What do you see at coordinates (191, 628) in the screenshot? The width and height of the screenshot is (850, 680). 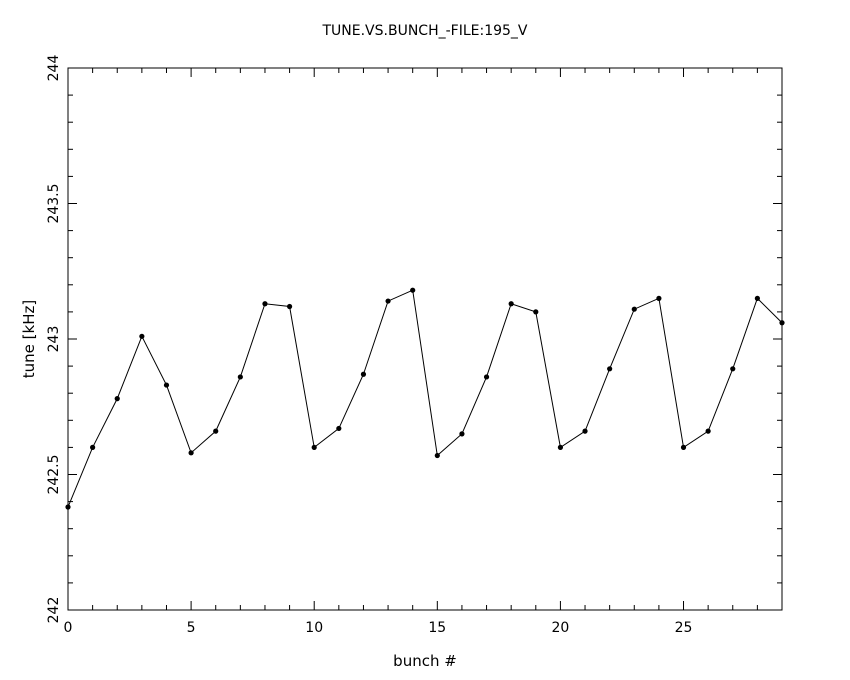 I see `x-tick-label: 5` at bounding box center [191, 628].